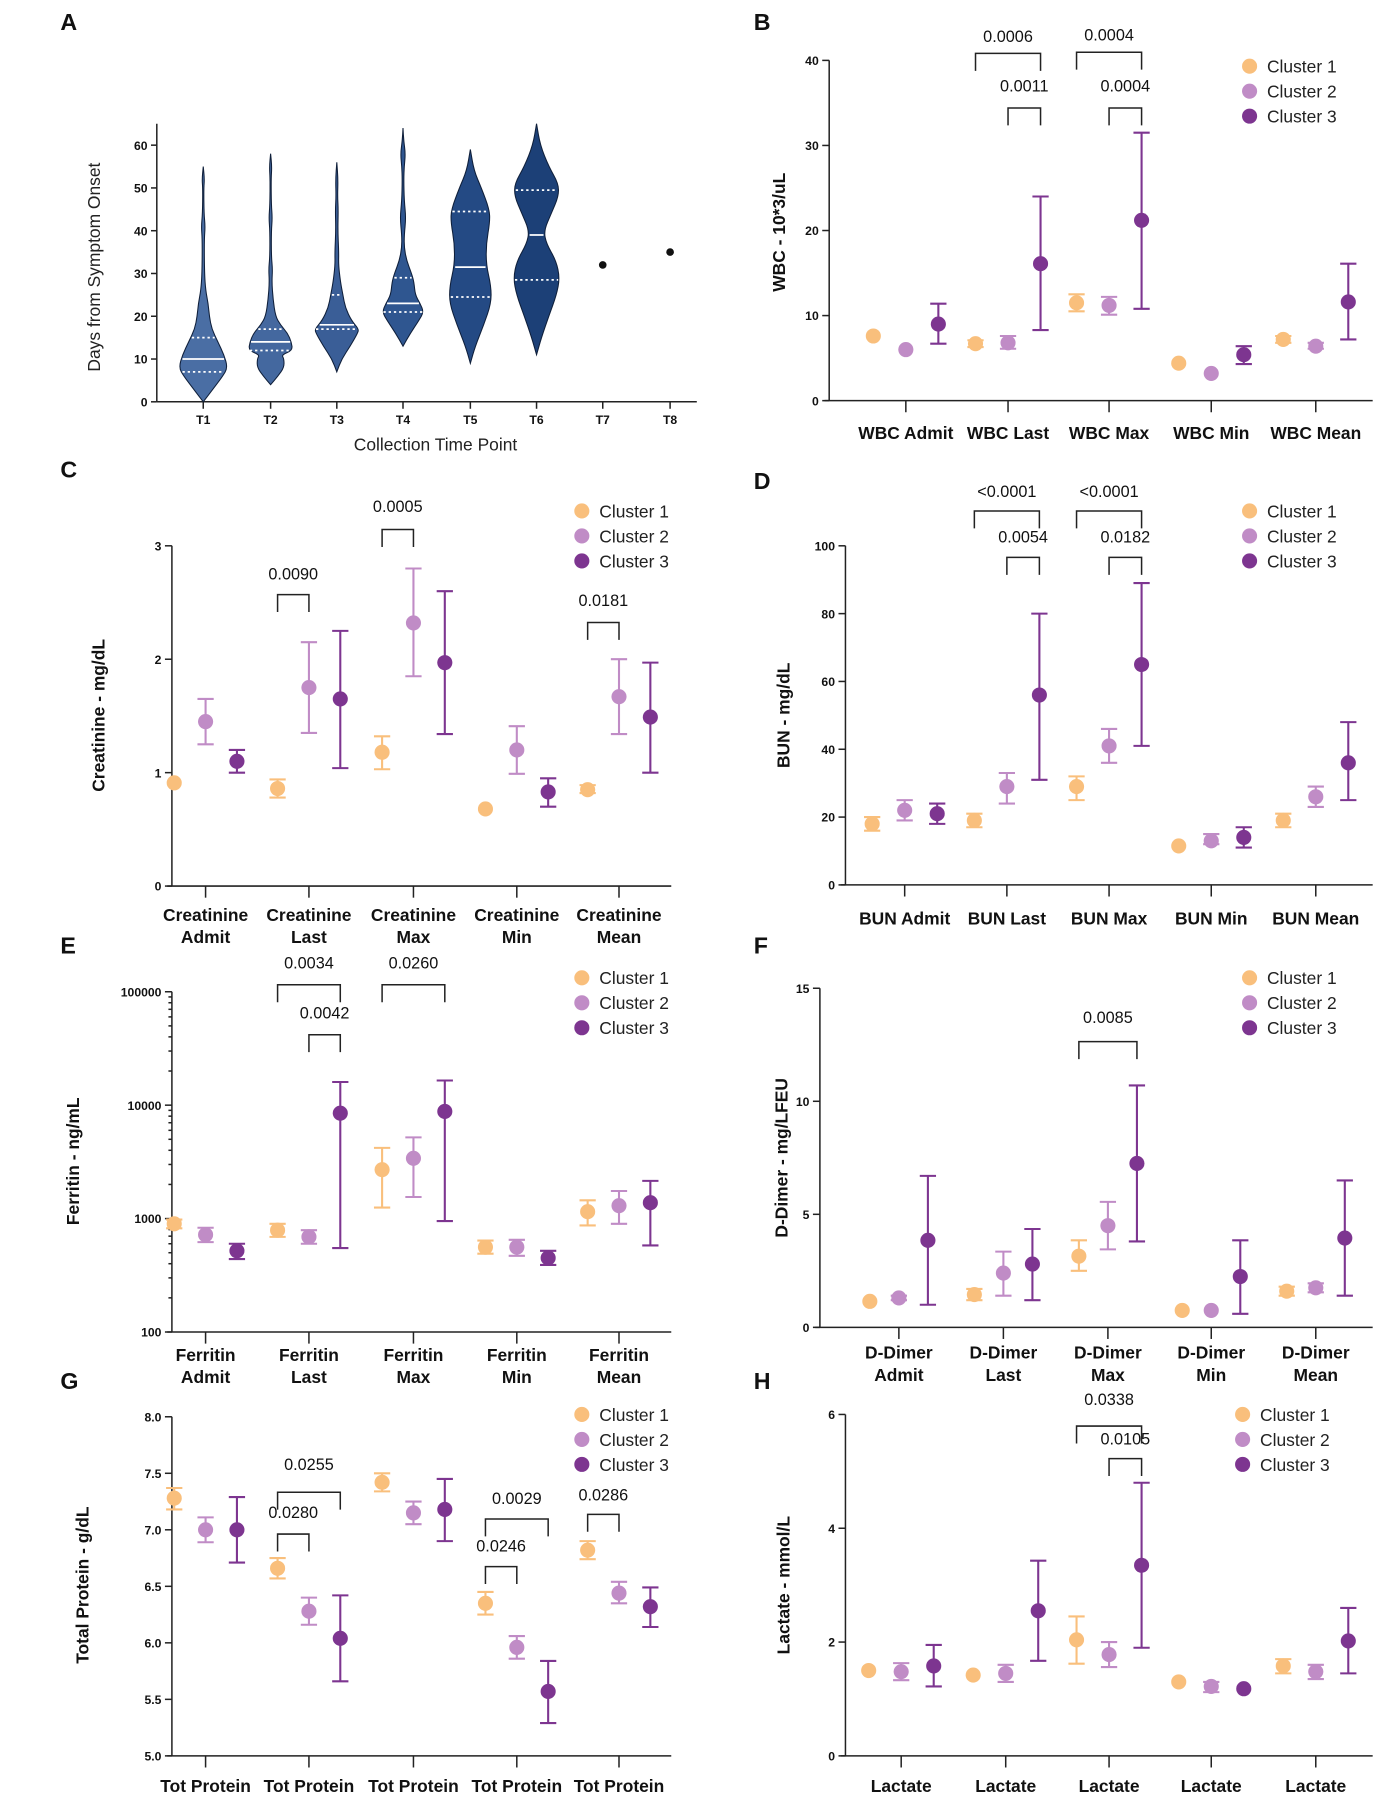 Image resolution: width=1382 pixels, height=1800 pixels. Describe the element at coordinates (206, 1355) in the screenshot. I see `x-tick-label: Ferritin` at that location.